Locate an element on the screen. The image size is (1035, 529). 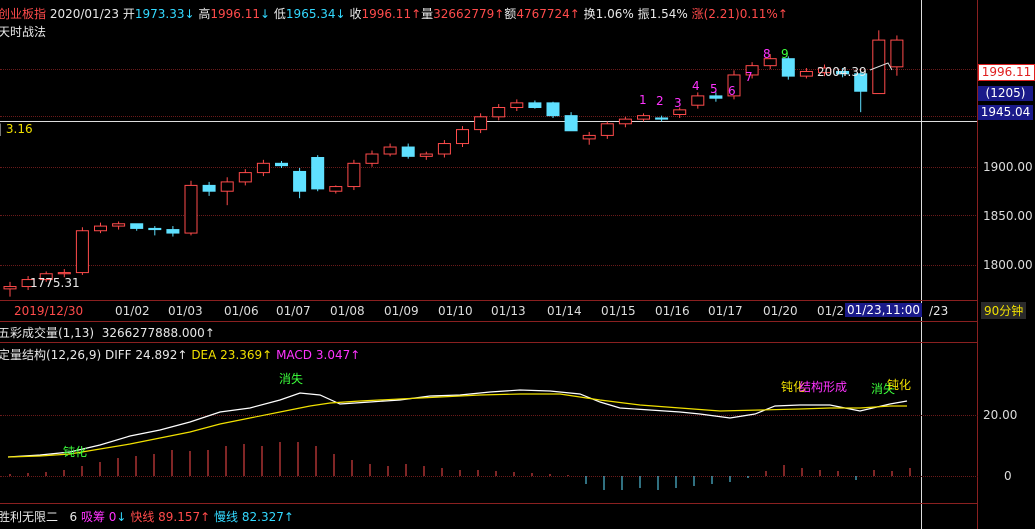
period-button: 90分钟 is located at coordinates (1004, 310).